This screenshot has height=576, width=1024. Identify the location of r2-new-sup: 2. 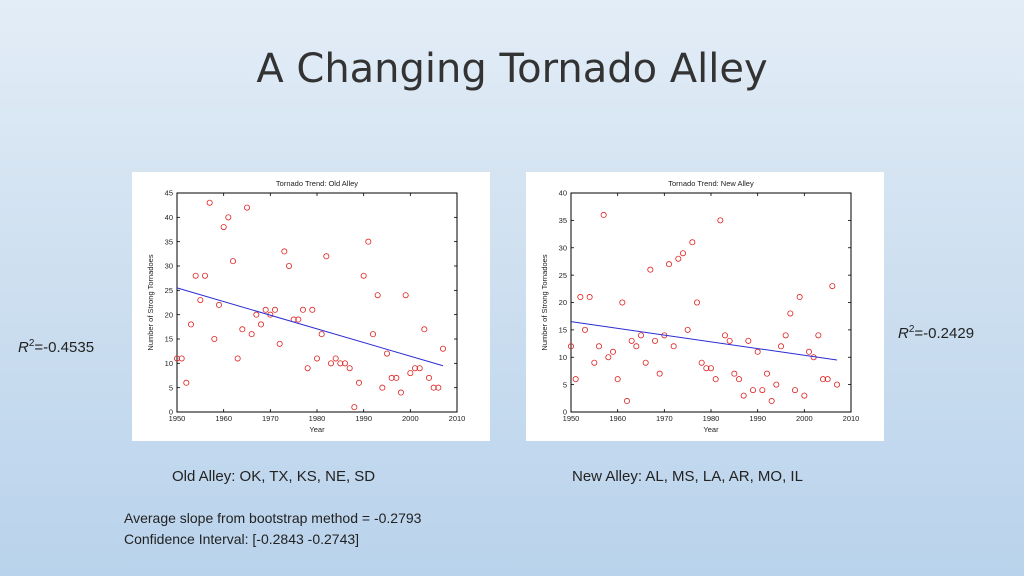
(911, 329).